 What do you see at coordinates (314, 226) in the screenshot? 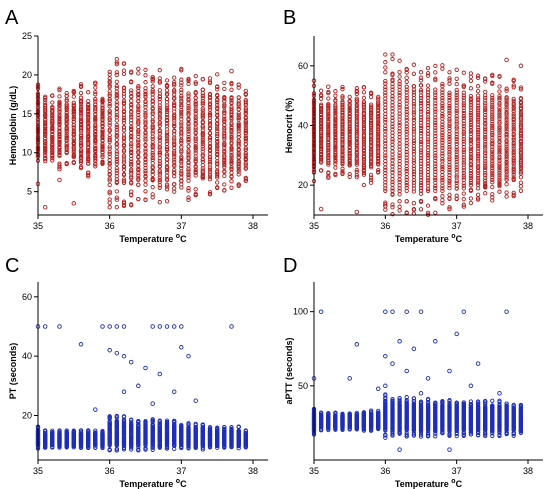
I see `x-tick-label: 35` at bounding box center [314, 226].